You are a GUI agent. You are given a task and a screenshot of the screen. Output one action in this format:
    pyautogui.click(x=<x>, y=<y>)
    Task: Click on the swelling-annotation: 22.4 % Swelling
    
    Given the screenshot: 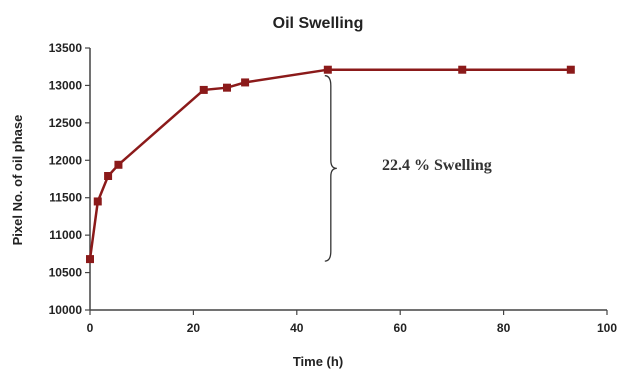 What is the action you would take?
    pyautogui.click(x=437, y=165)
    